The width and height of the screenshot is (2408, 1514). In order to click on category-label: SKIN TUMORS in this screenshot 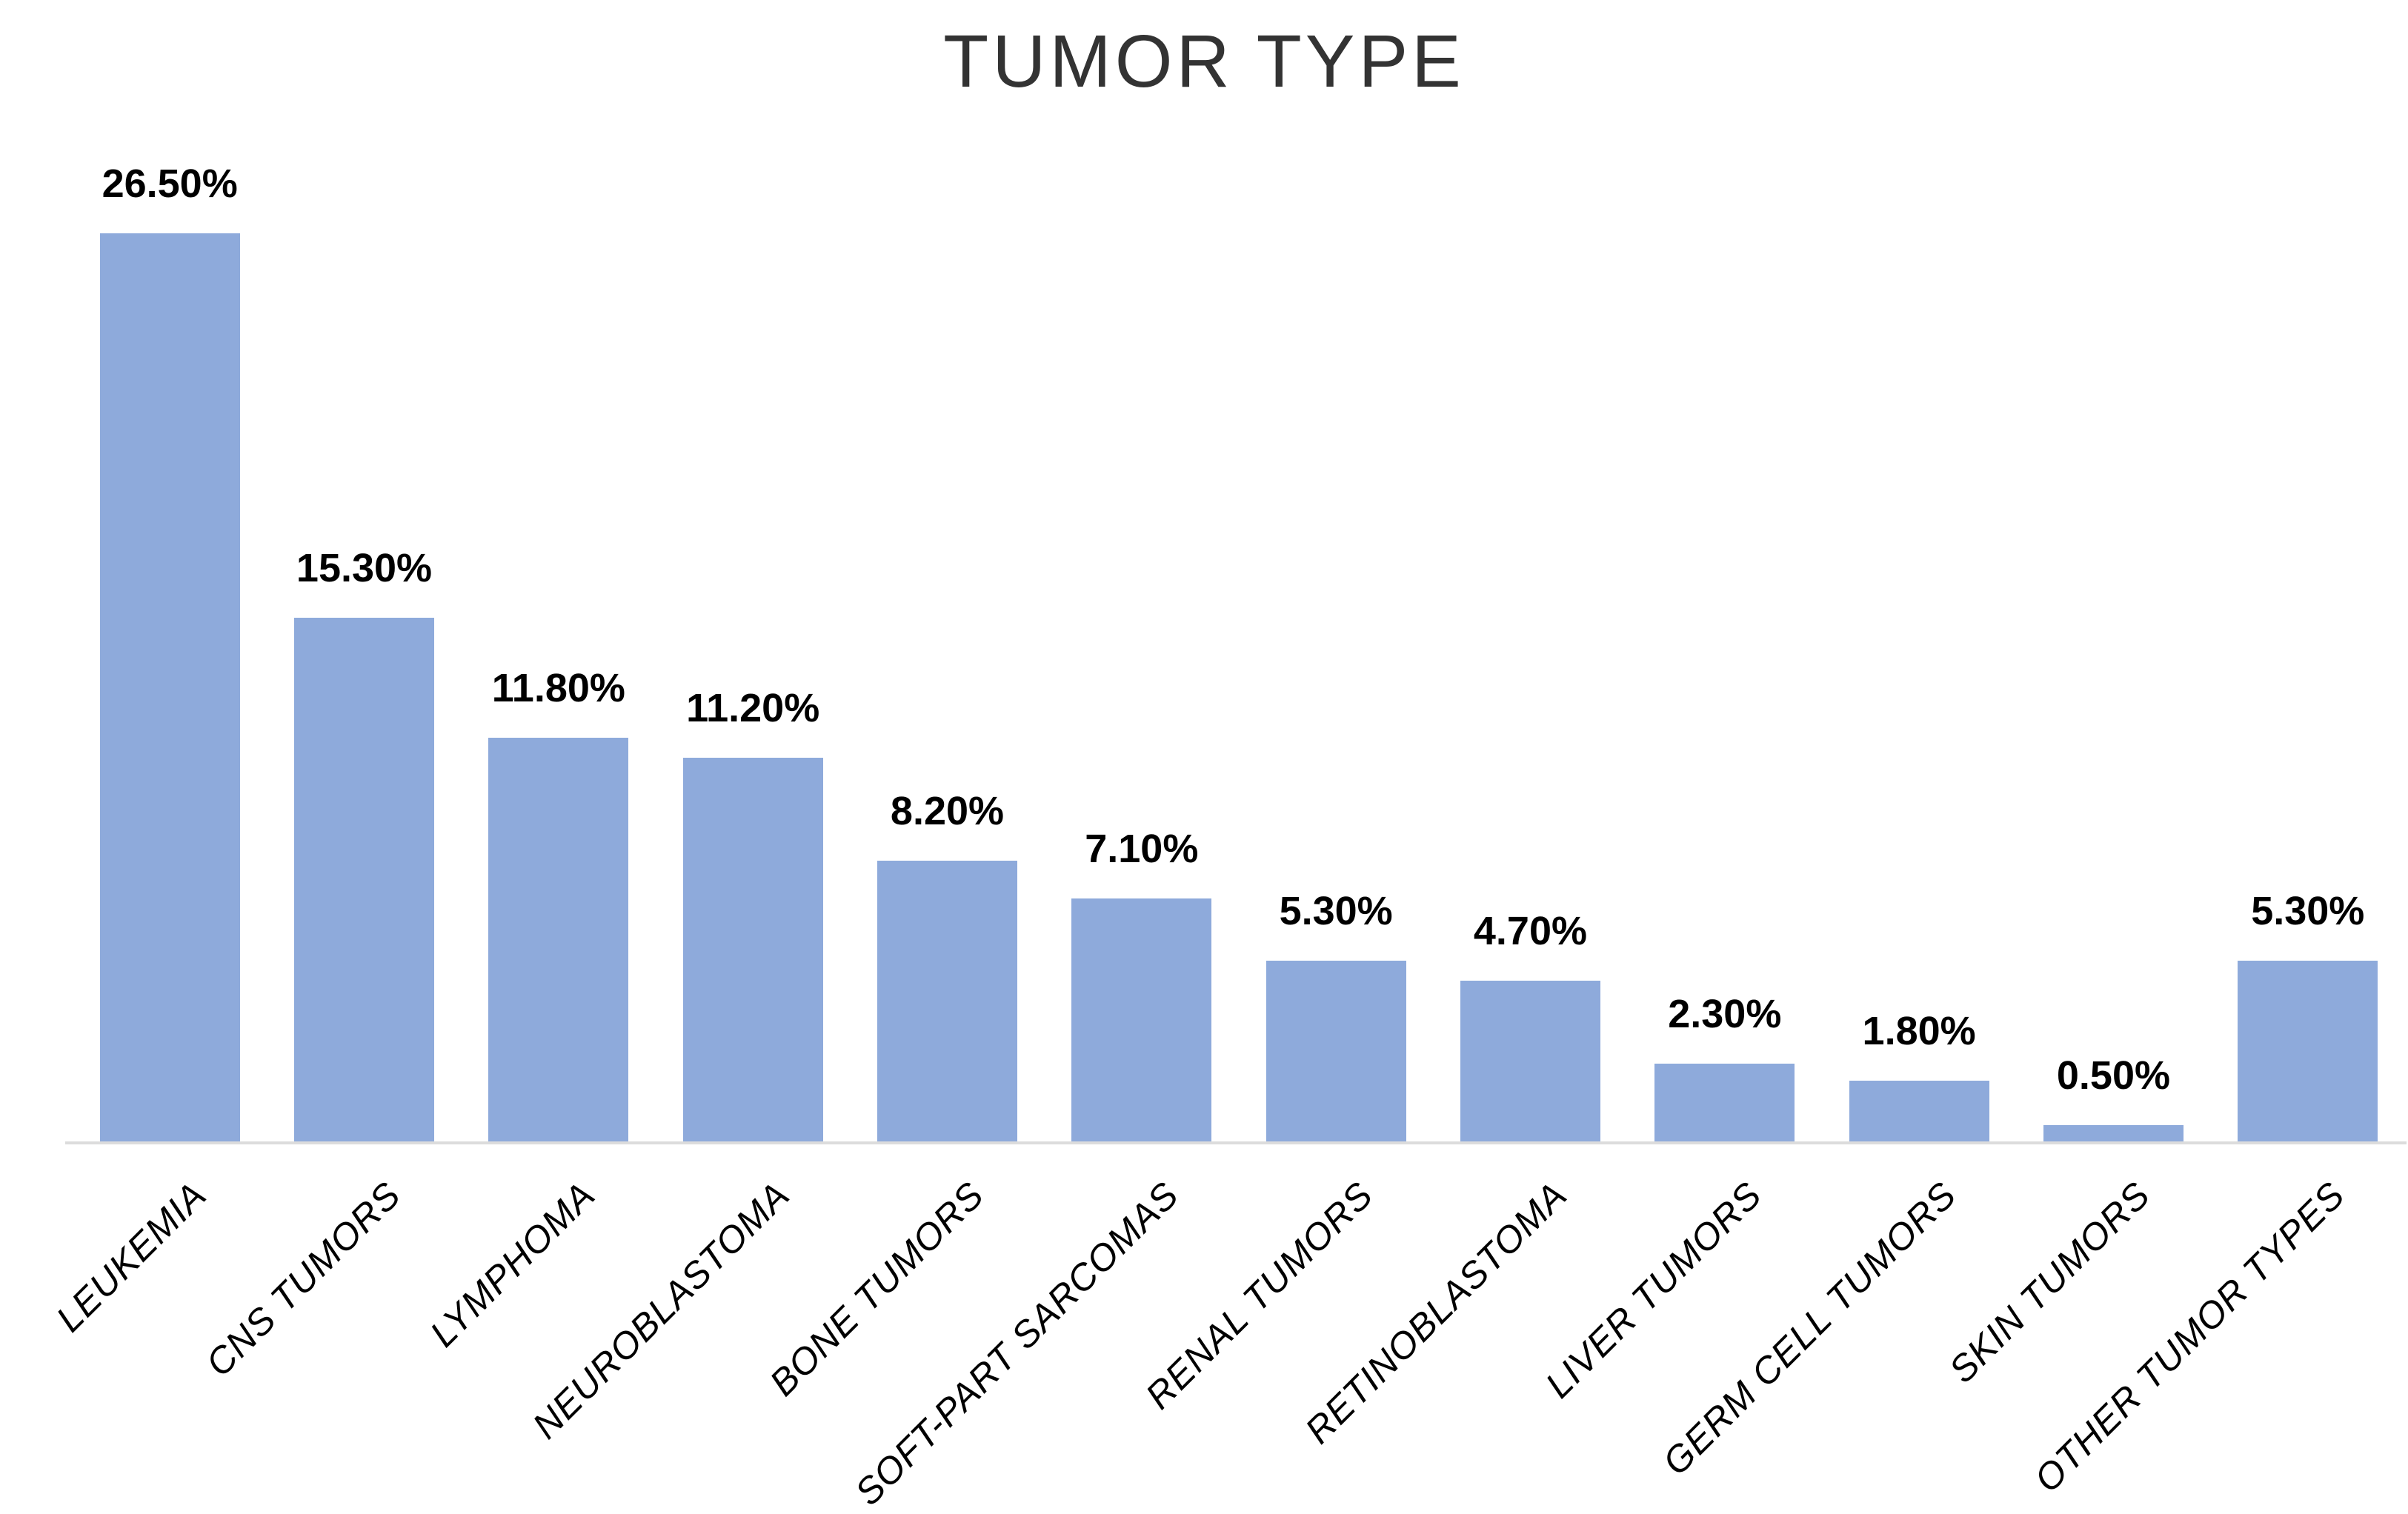, I will do `click(2049, 1282)`.